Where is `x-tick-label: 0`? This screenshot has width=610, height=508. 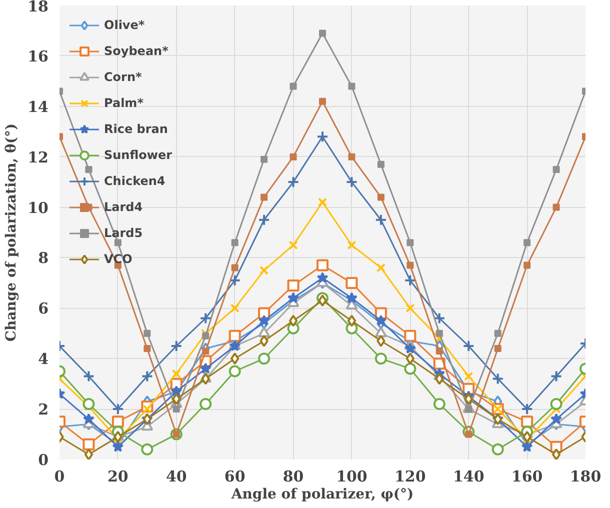 x-tick-label: 0 is located at coordinates (59, 477).